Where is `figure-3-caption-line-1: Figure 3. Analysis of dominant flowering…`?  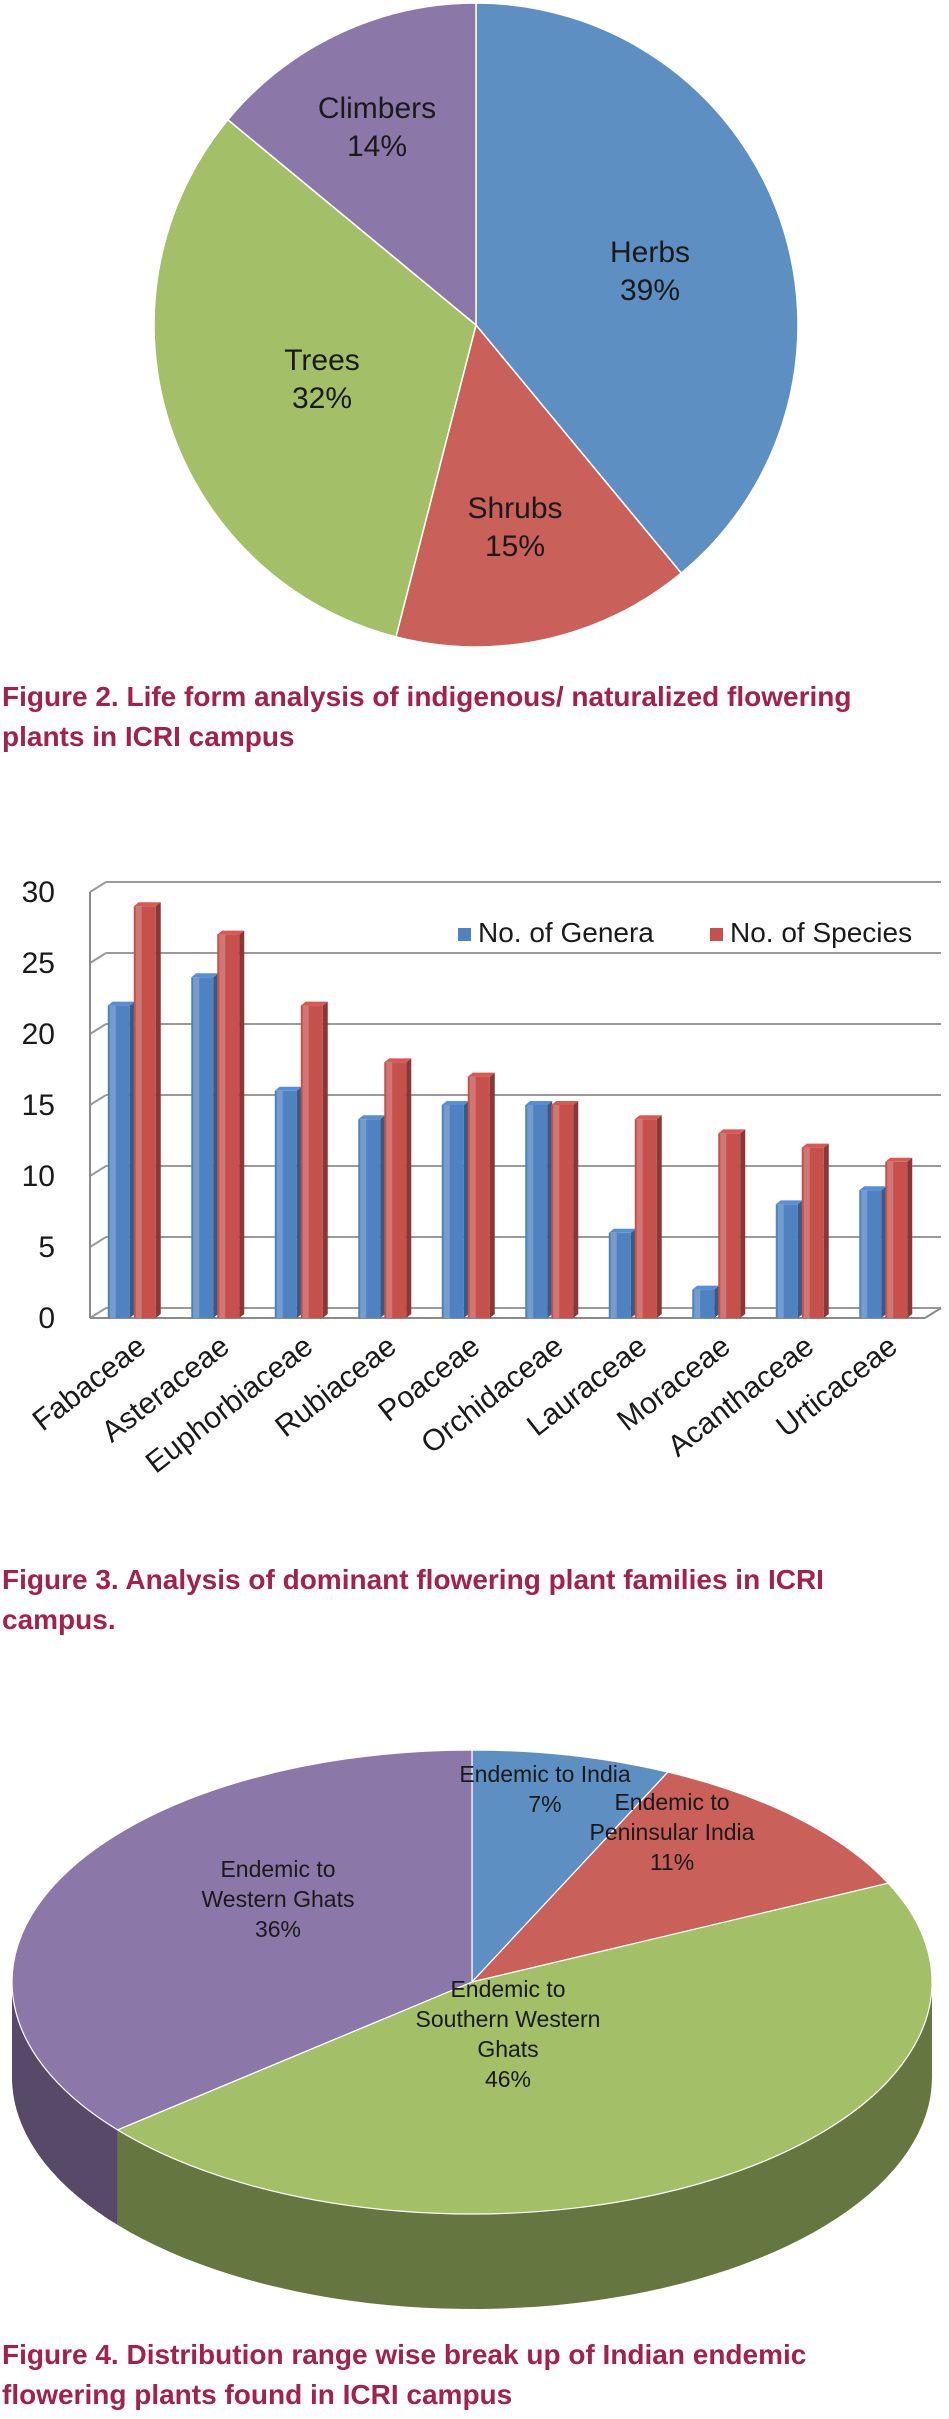
figure-3-caption-line-1: Figure 3. Analysis of dominant flowering… is located at coordinates (413, 1579).